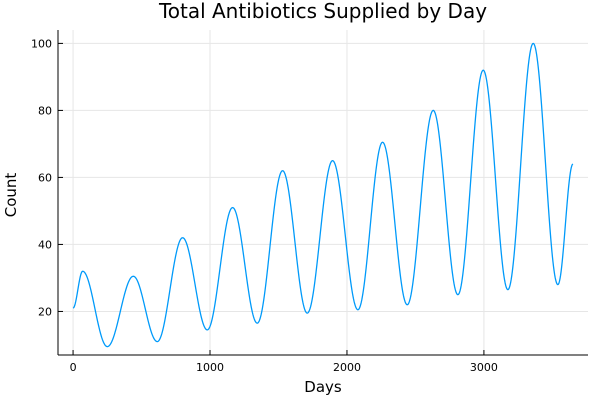 The height and width of the screenshot is (400, 600). What do you see at coordinates (323, 387) in the screenshot?
I see `x-axis-label: Days` at bounding box center [323, 387].